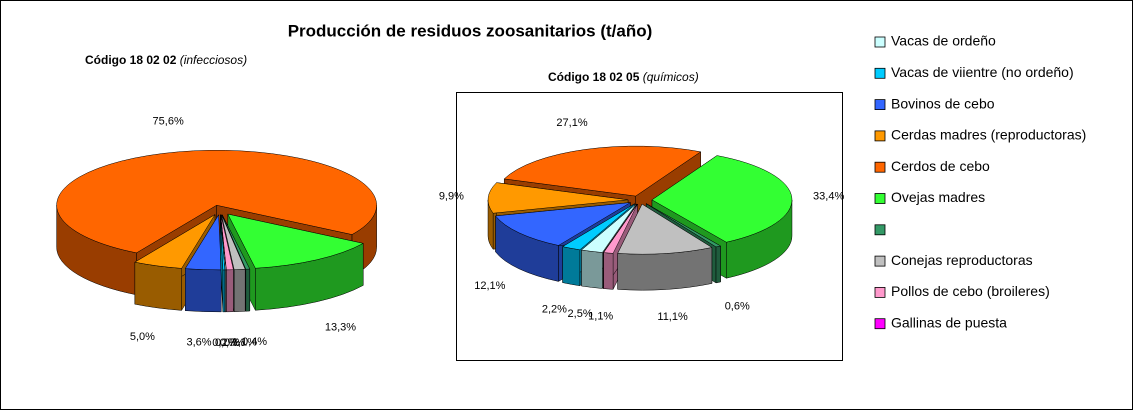 The width and height of the screenshot is (1133, 410). I want to click on subtitle: Código 18 02 02 (infecciosos), so click(166, 60).